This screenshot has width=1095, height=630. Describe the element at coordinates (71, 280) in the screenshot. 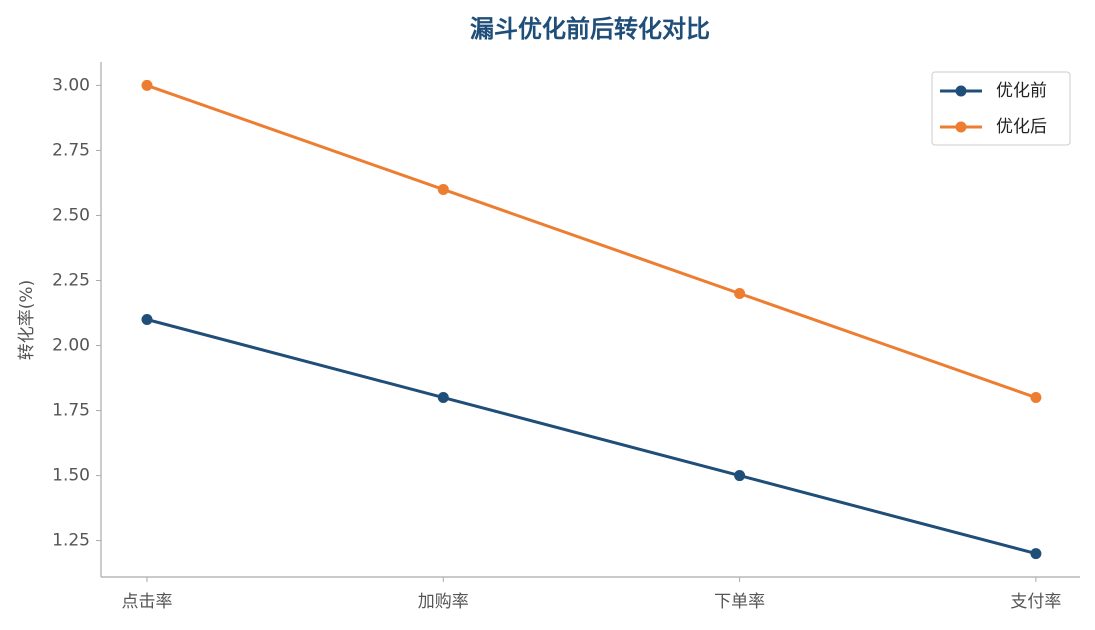

I see `y-tick-label: 2.25` at that location.